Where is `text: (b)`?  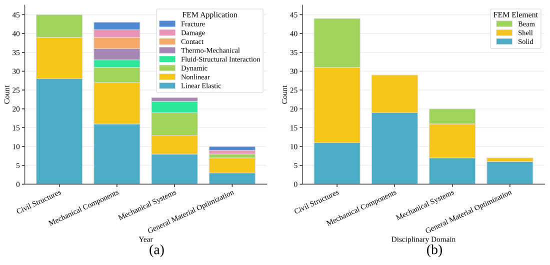
text: (b) is located at coordinates (434, 251).